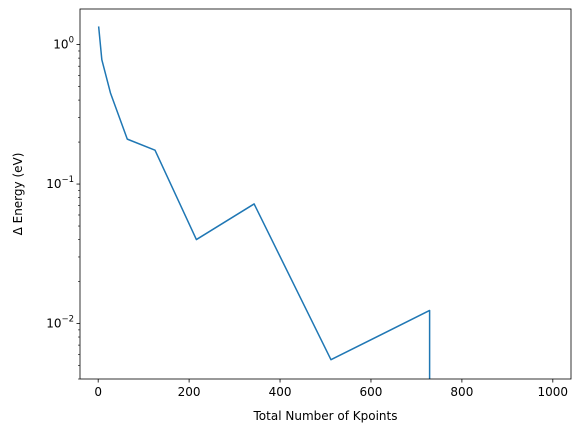 The image size is (582, 432). Describe the element at coordinates (371, 392) in the screenshot. I see `x-tick-label: 600` at that location.